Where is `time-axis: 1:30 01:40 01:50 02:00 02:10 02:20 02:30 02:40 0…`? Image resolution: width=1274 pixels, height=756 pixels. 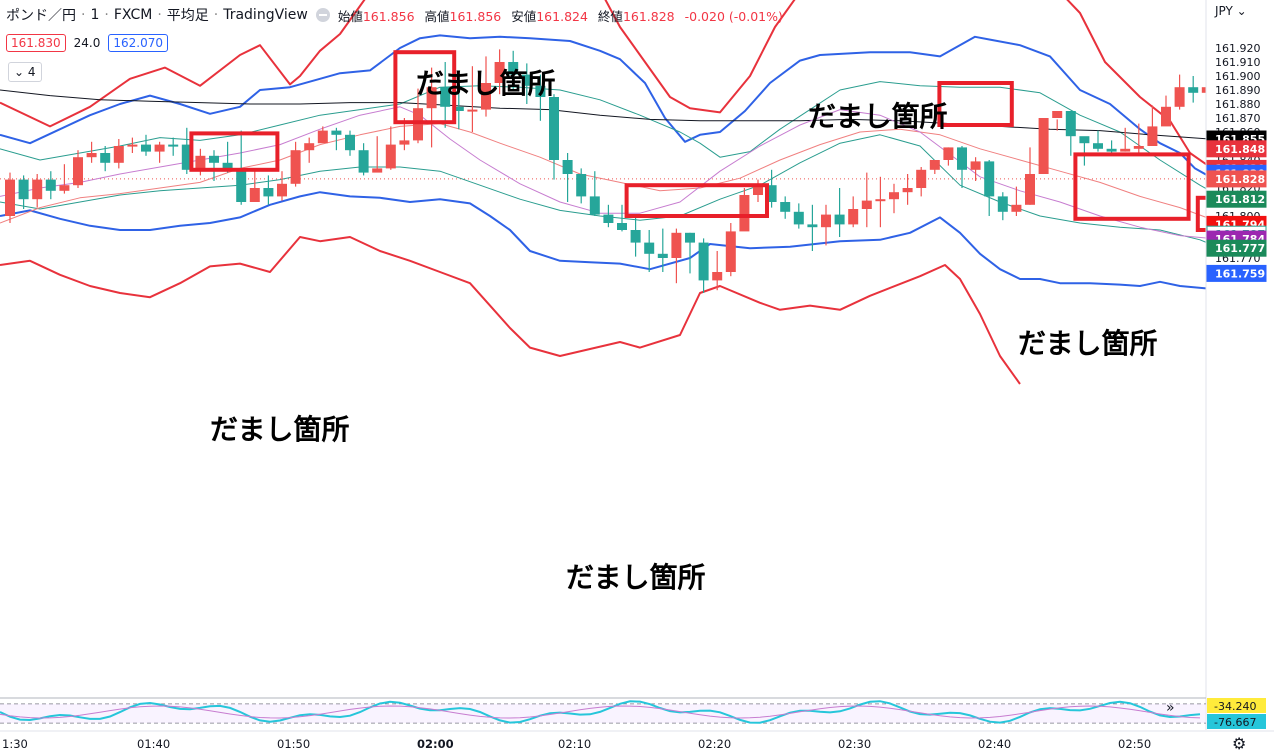 time-axis: 1:30 01:40 01:50 02:00 02:10 02:20 02:30 02:40 0… is located at coordinates (637, 740).